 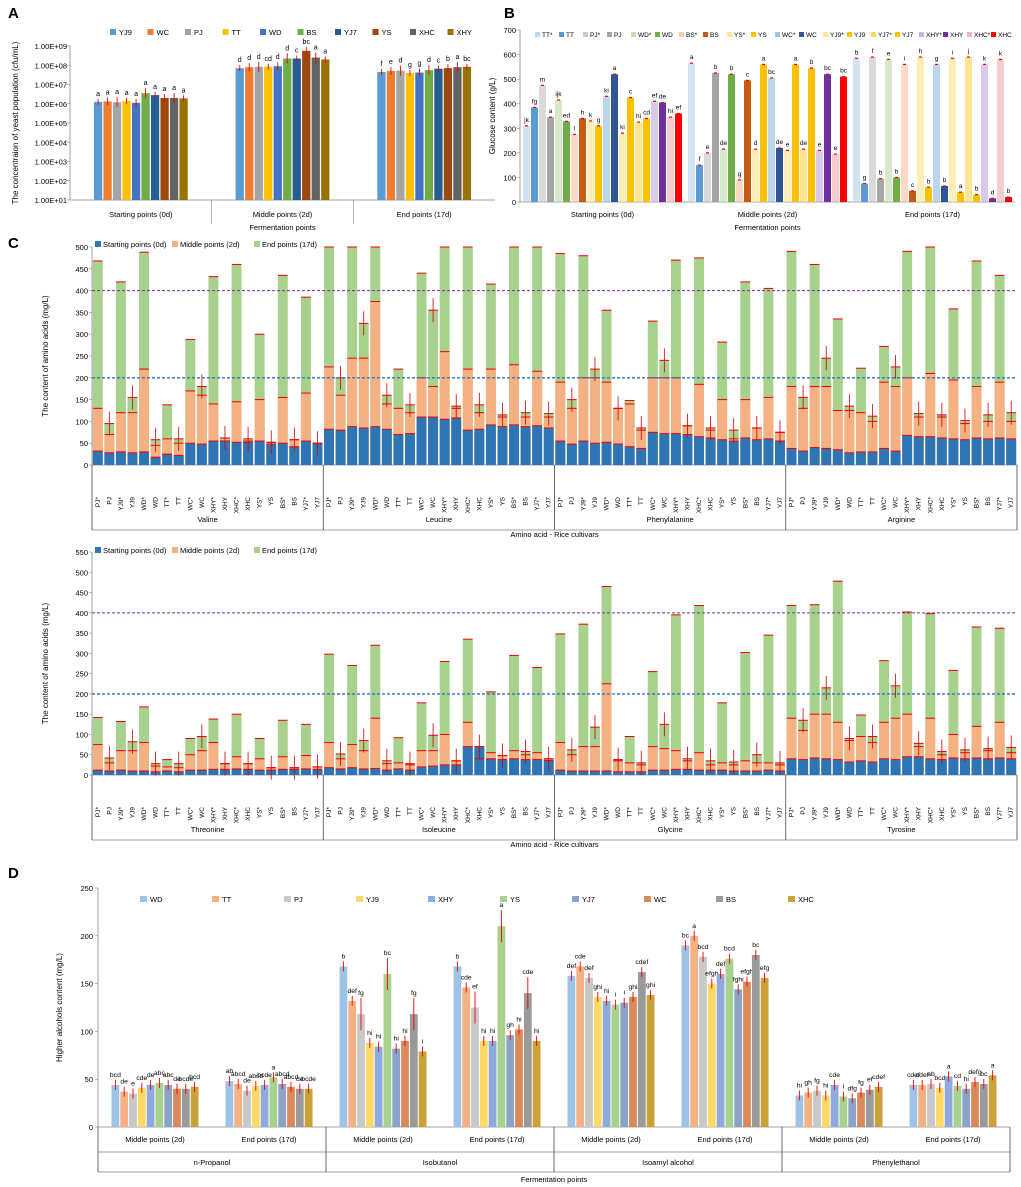 What do you see at coordinates (475, 987) in the screenshot?
I see `significance-letter: ef` at bounding box center [475, 987].